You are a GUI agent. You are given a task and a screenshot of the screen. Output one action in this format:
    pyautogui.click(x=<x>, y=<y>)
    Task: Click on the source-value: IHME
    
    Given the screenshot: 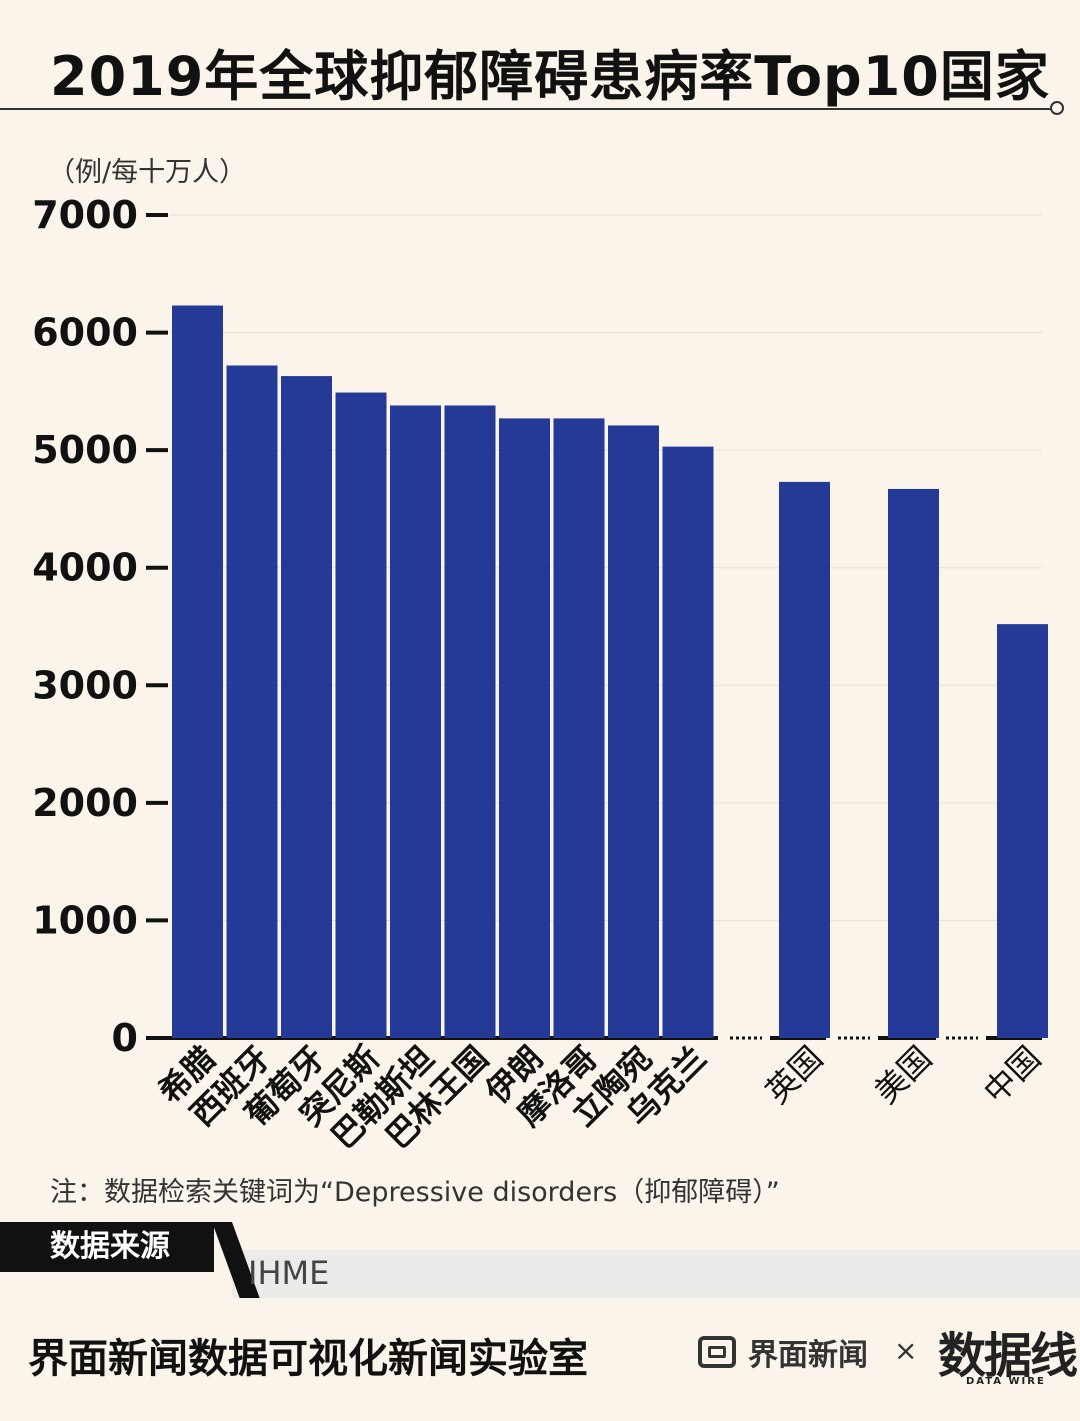 What is the action you would take?
    pyautogui.click(x=289, y=1273)
    